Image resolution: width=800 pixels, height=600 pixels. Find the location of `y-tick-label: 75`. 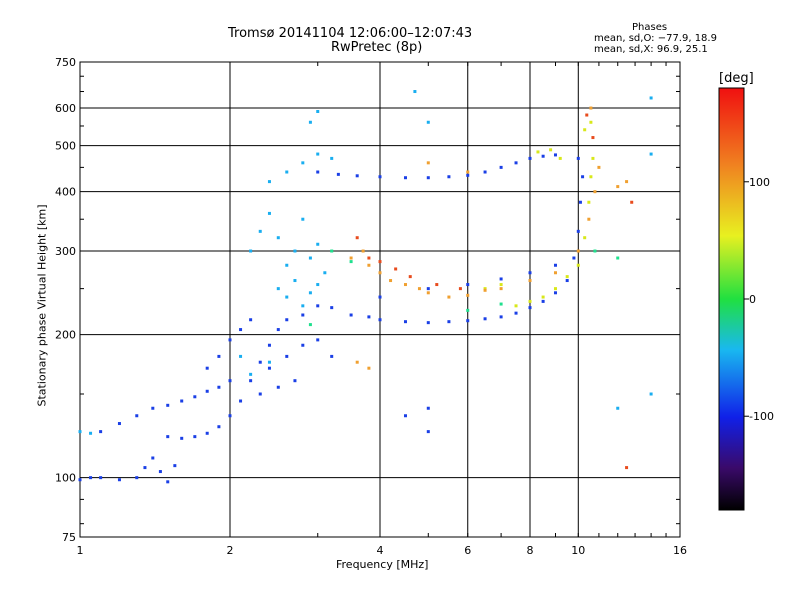

y-tick-label: 75 is located at coordinates (69, 537).